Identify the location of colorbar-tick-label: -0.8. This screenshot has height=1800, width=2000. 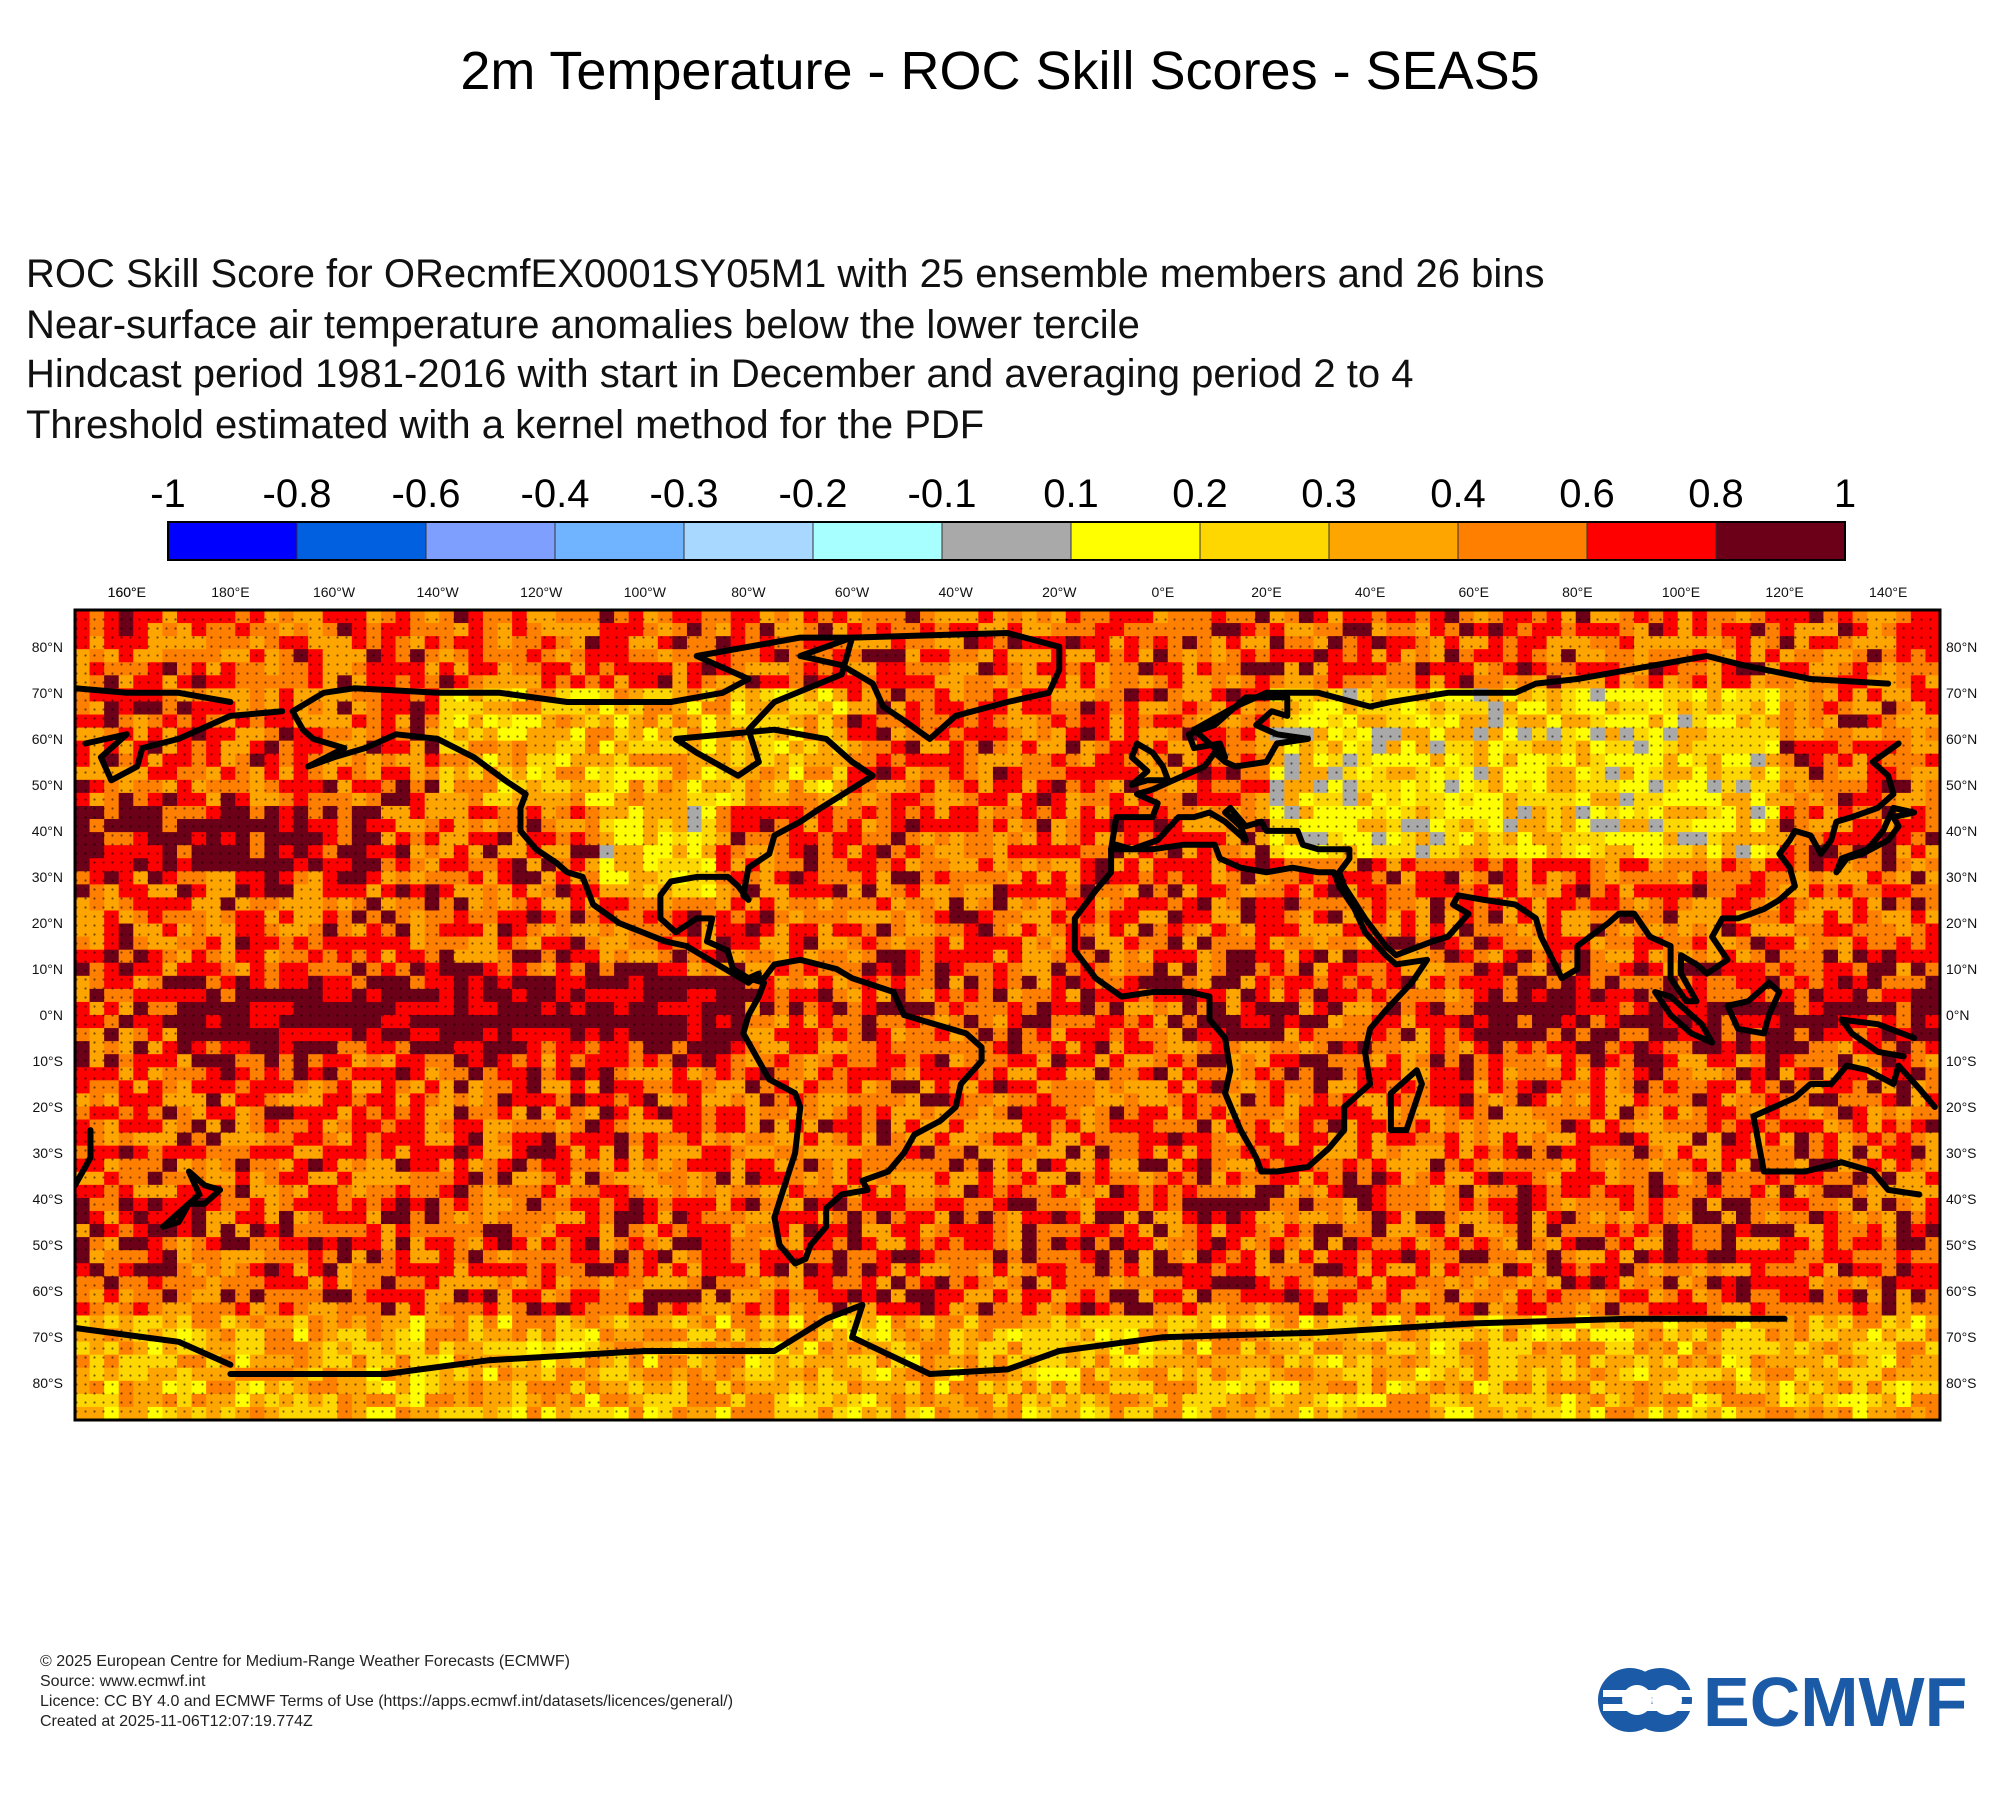
(297, 494).